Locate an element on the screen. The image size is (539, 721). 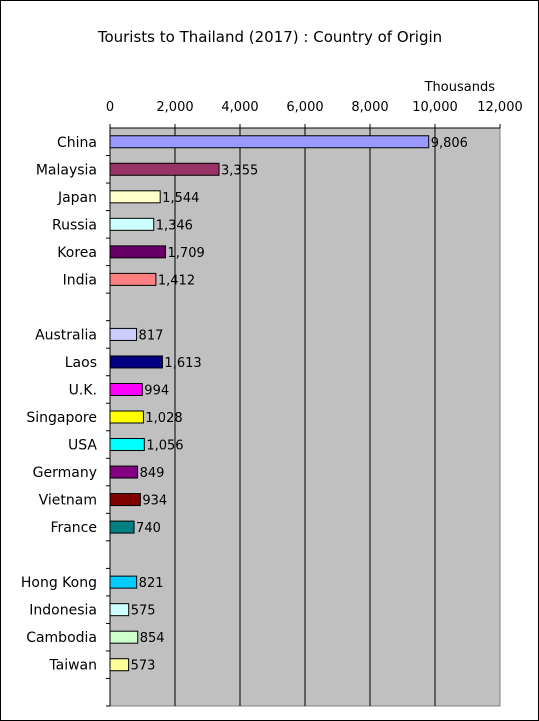
x-tick-label: 2,000 is located at coordinates (174, 107).